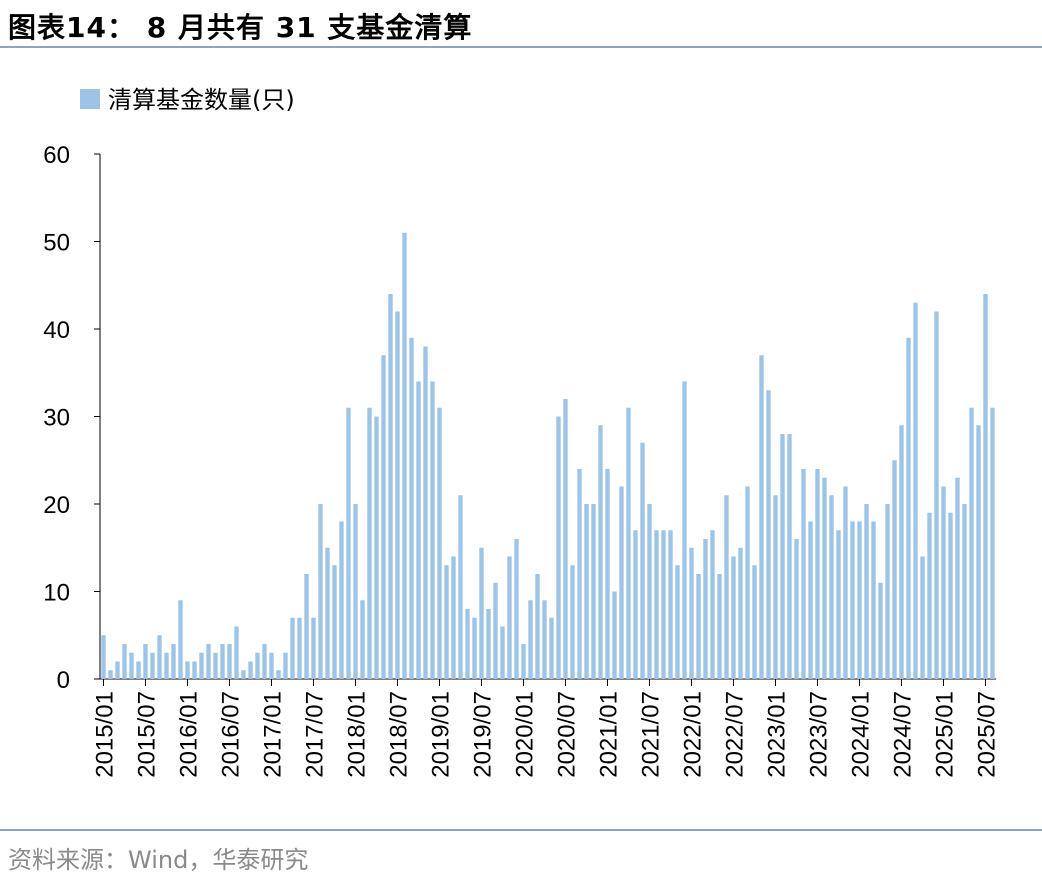 The width and height of the screenshot is (1042, 880). I want to click on x-tick-label: 2023/07, so click(819, 734).